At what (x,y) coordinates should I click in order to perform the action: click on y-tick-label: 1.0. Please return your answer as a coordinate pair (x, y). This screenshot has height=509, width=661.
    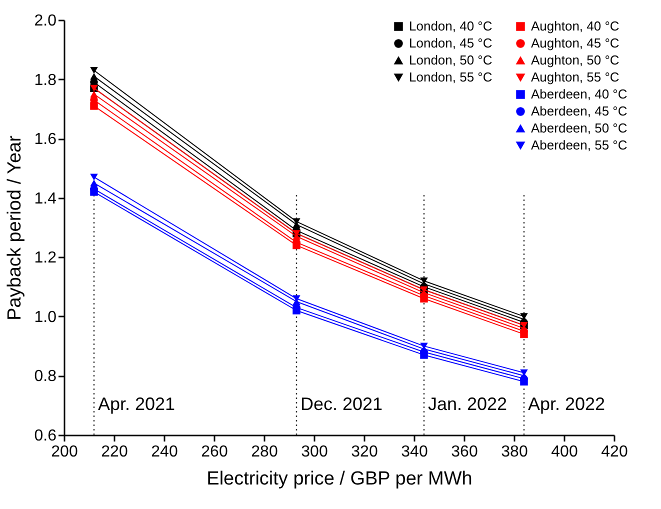
    Looking at the image, I should click on (45, 317).